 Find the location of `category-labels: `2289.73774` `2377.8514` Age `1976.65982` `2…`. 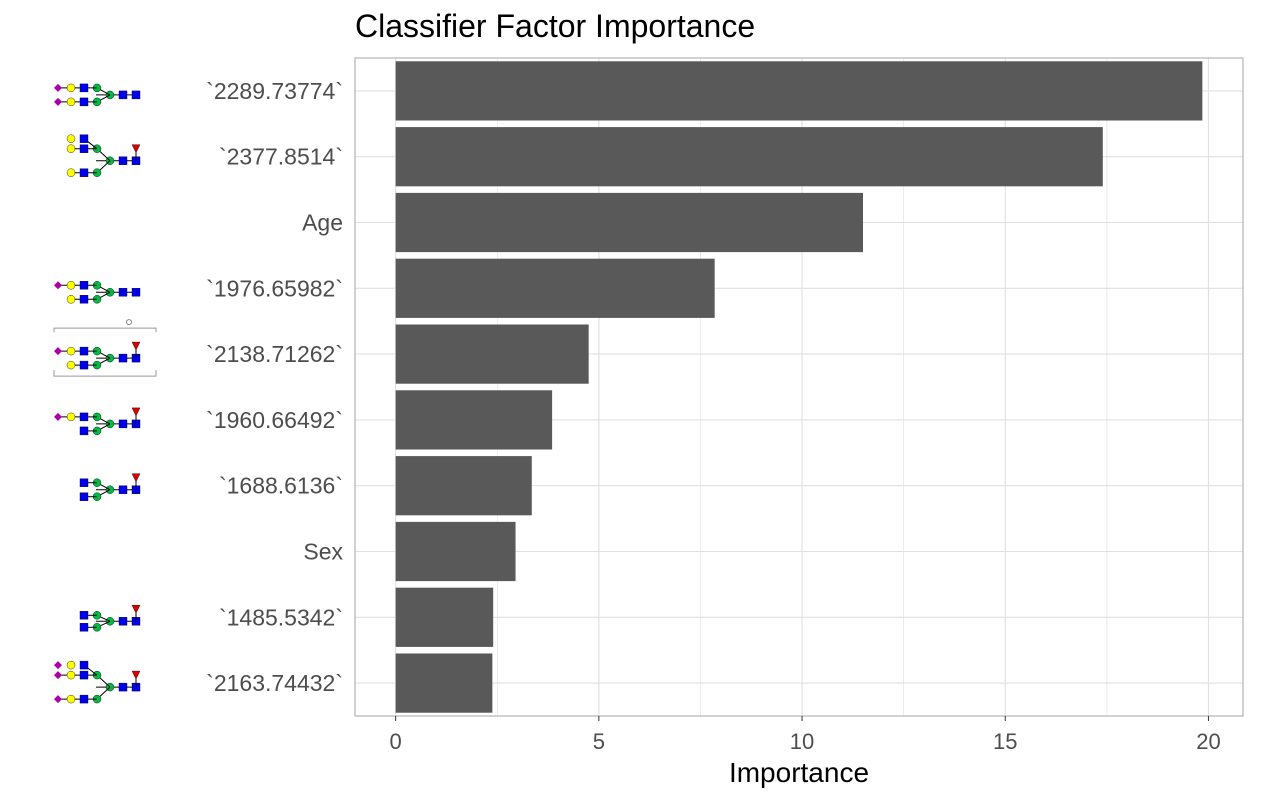

category-labels: `2289.73774` `2377.8514` Age `1976.65982` `2… is located at coordinates (274, 387).